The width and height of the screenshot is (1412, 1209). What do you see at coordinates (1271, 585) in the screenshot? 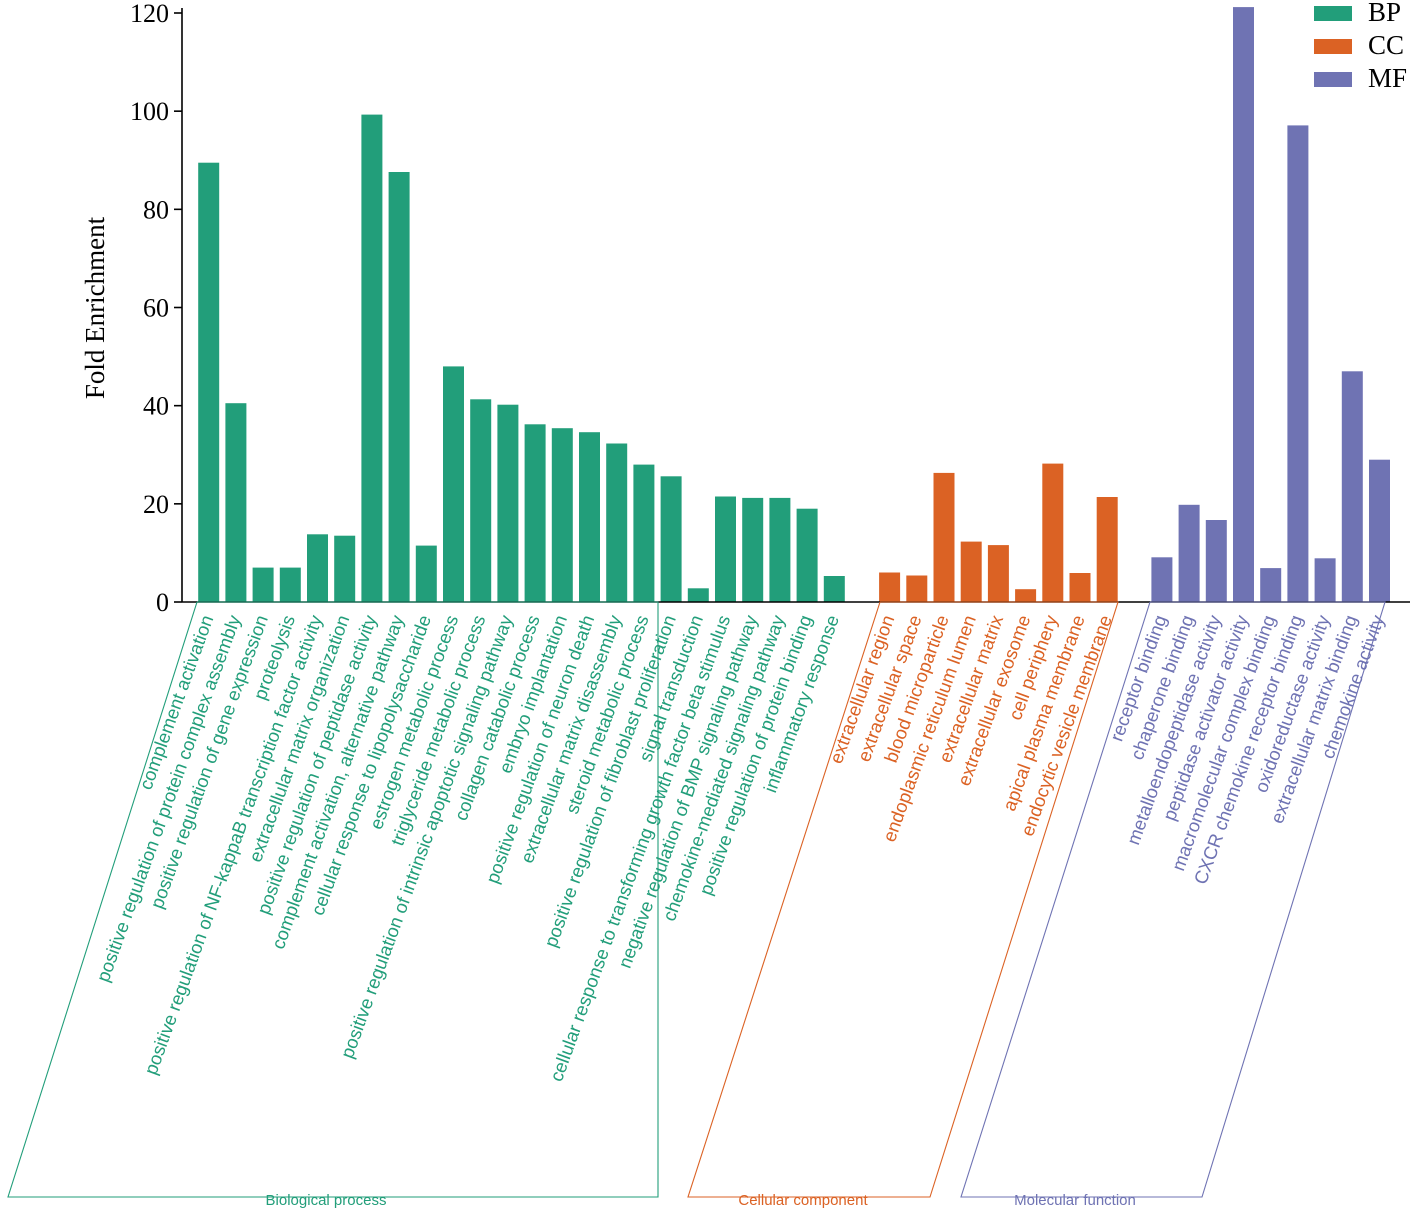
I see `bar-mf-macromolecular-complex-binding` at bounding box center [1271, 585].